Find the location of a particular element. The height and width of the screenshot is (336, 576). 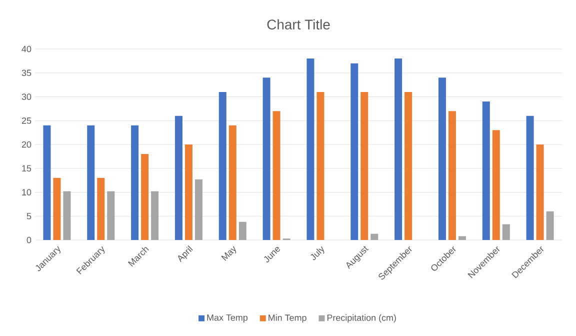

legend-label: Max Temp is located at coordinates (227, 318).